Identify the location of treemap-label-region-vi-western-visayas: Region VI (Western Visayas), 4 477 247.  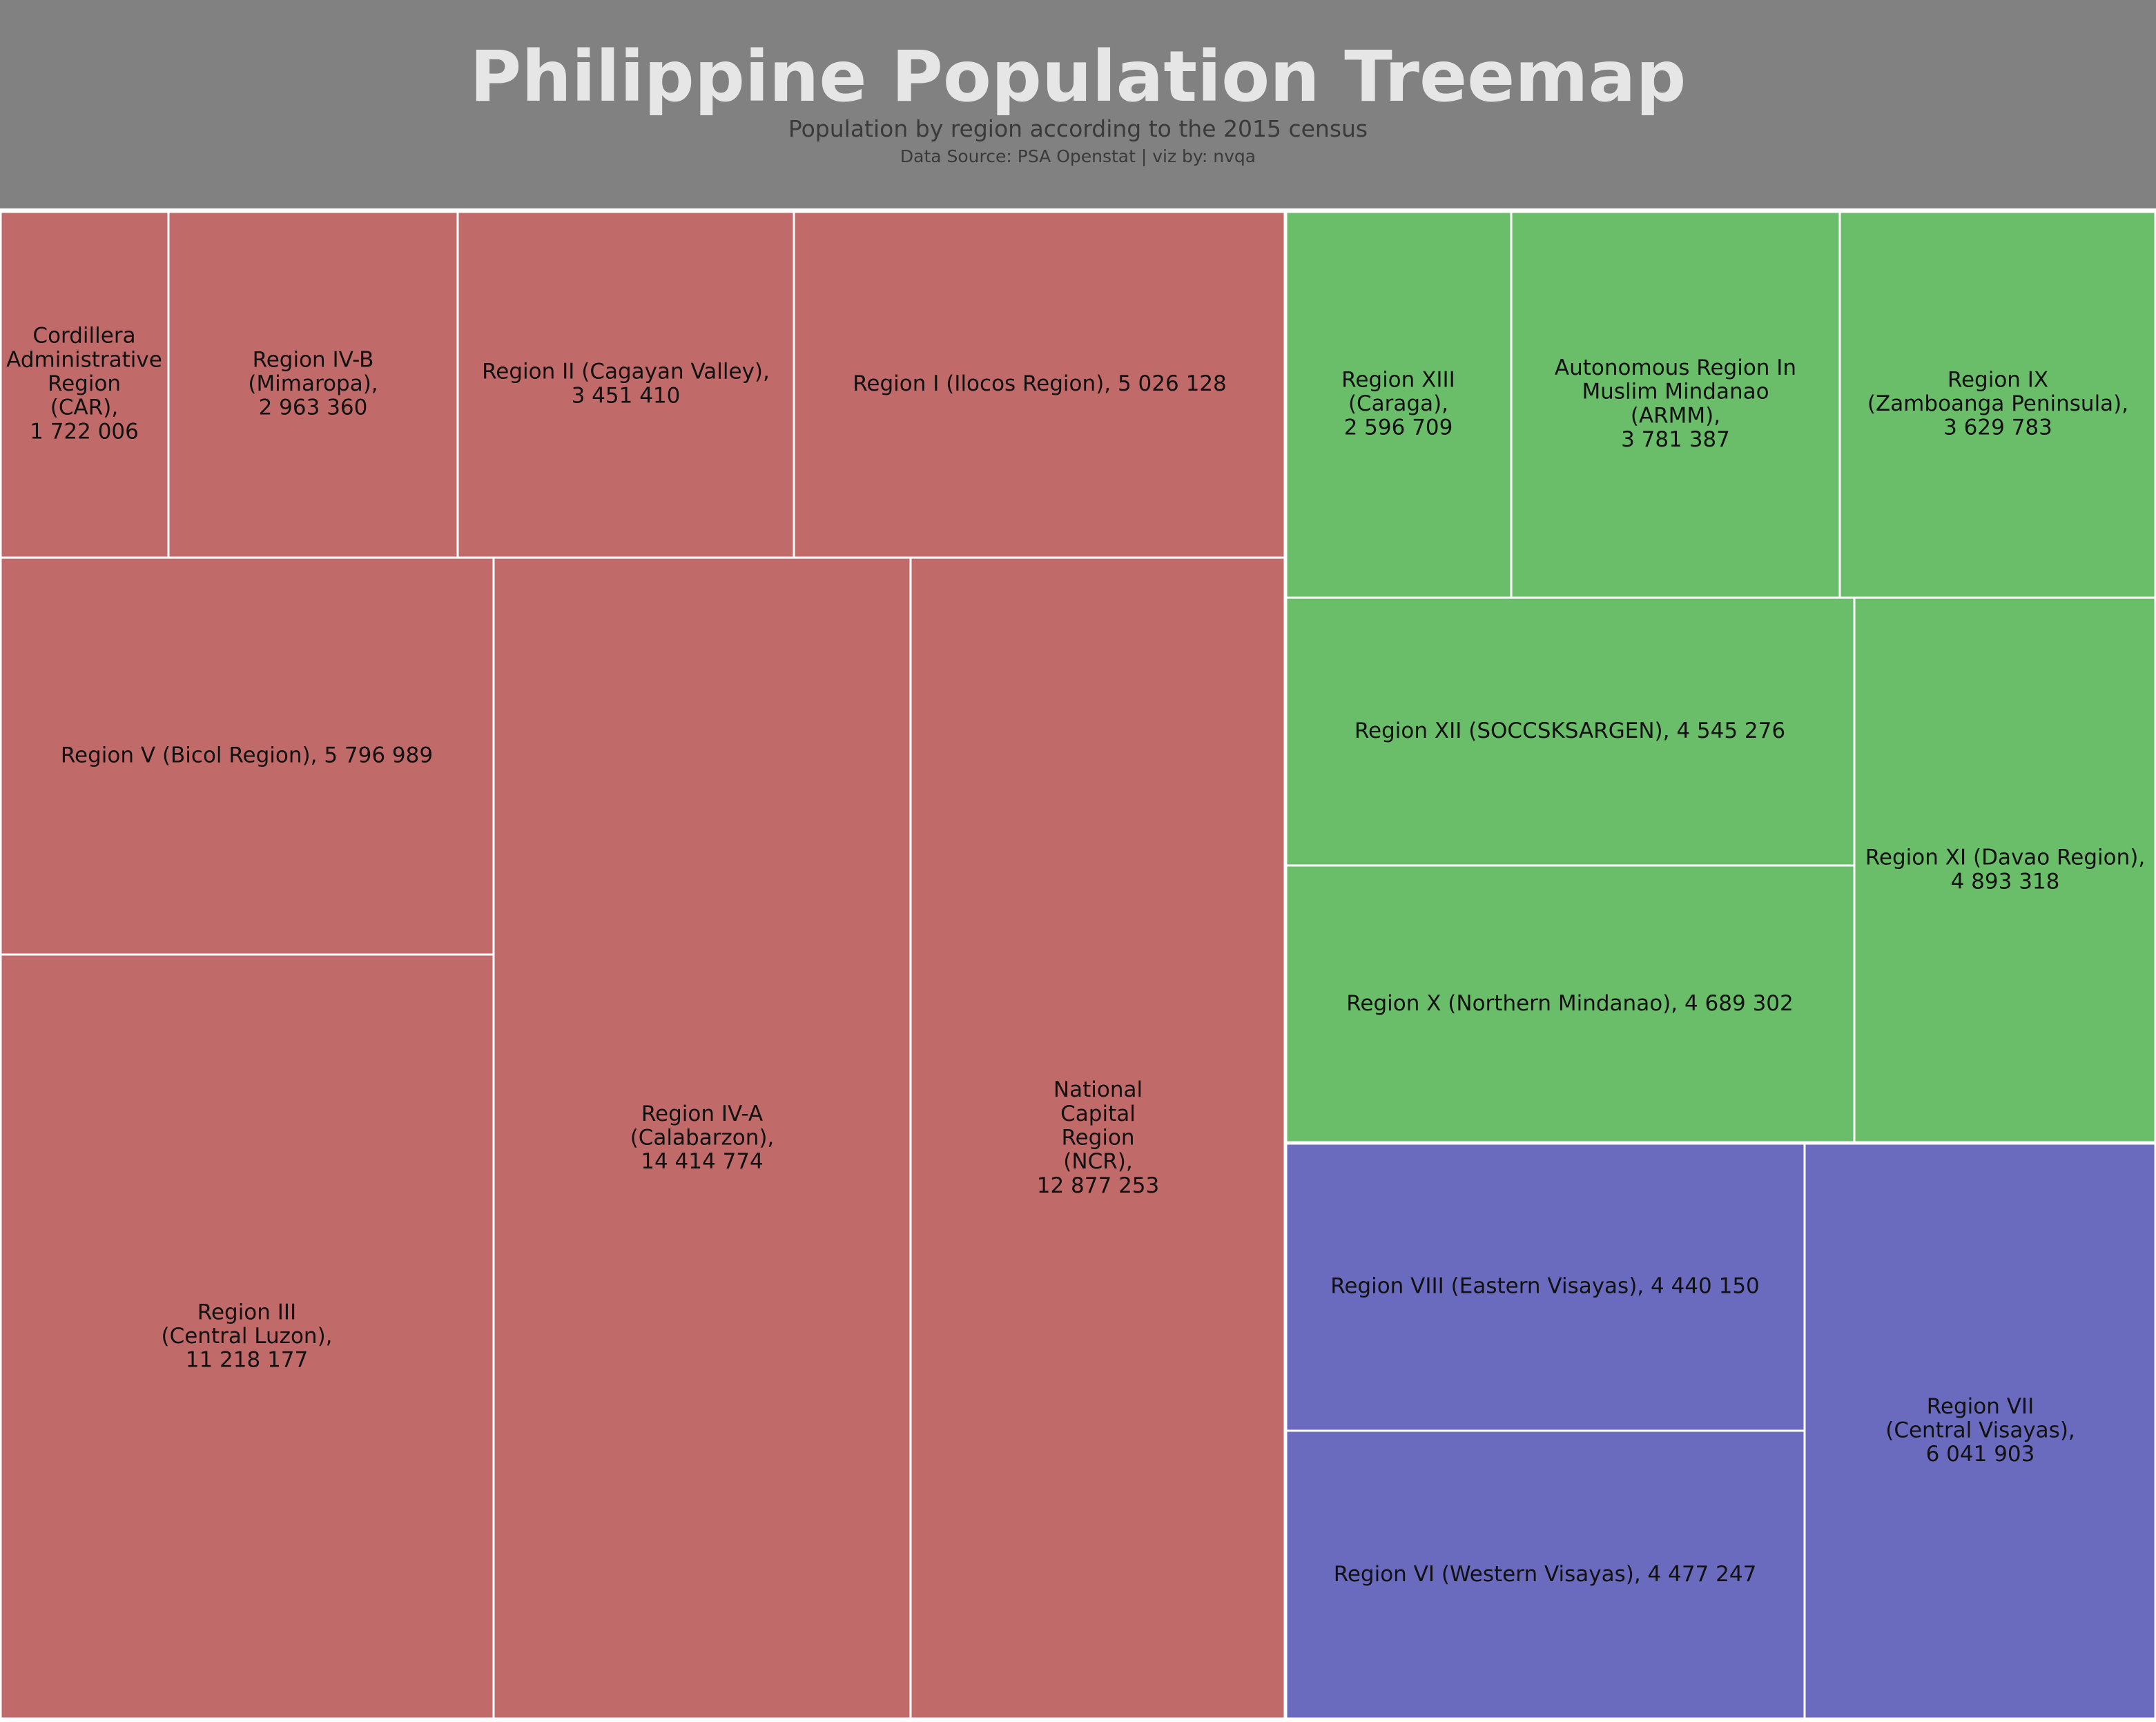
(1545, 1574).